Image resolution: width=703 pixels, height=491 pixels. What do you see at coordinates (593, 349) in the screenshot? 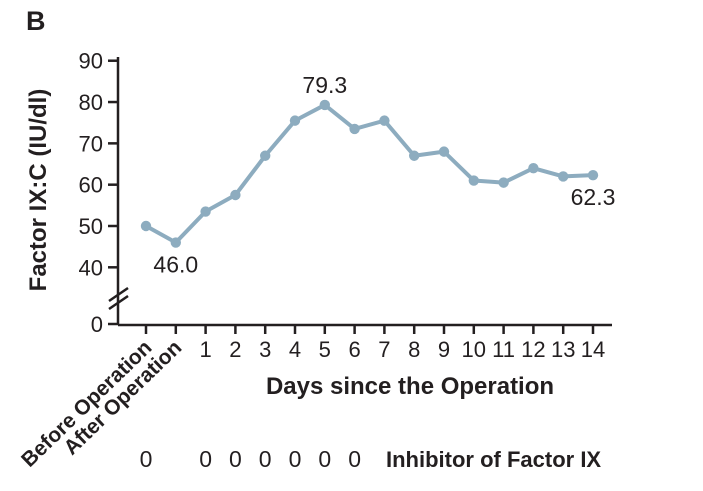
I see `x-tick-label: 14` at bounding box center [593, 349].